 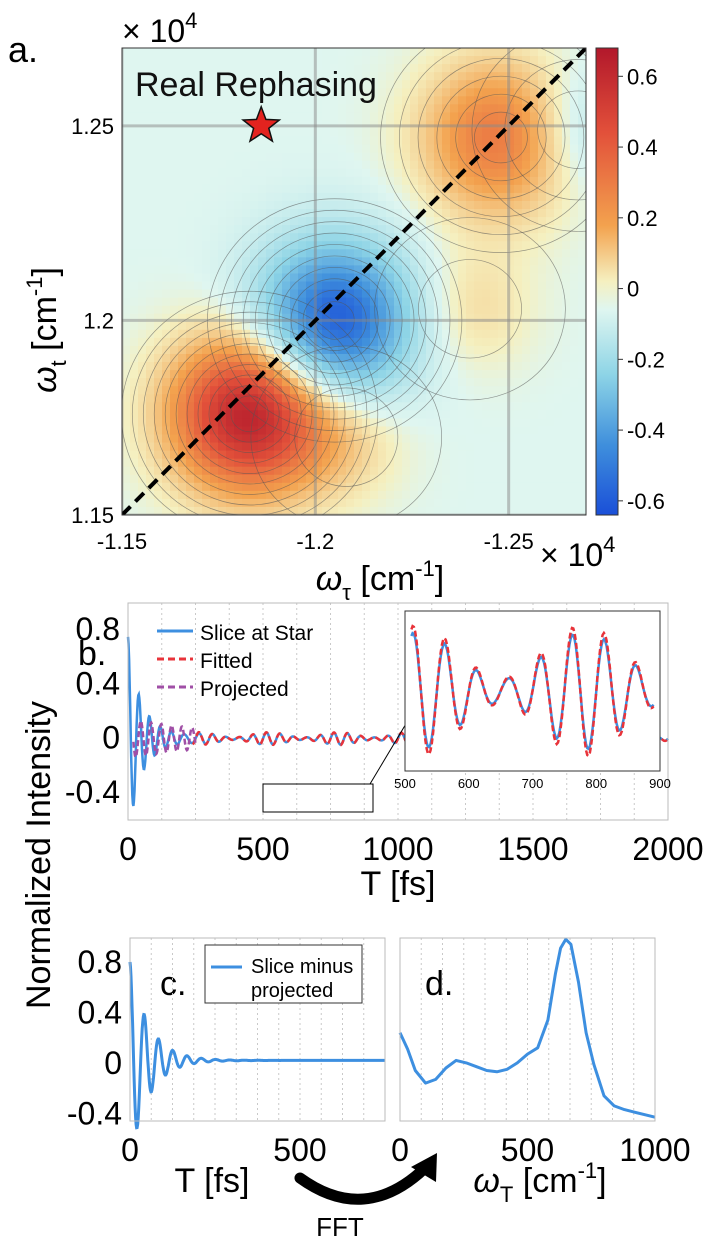 What do you see at coordinates (397, 849) in the screenshot?
I see `x-tick-label: 1000` at bounding box center [397, 849].